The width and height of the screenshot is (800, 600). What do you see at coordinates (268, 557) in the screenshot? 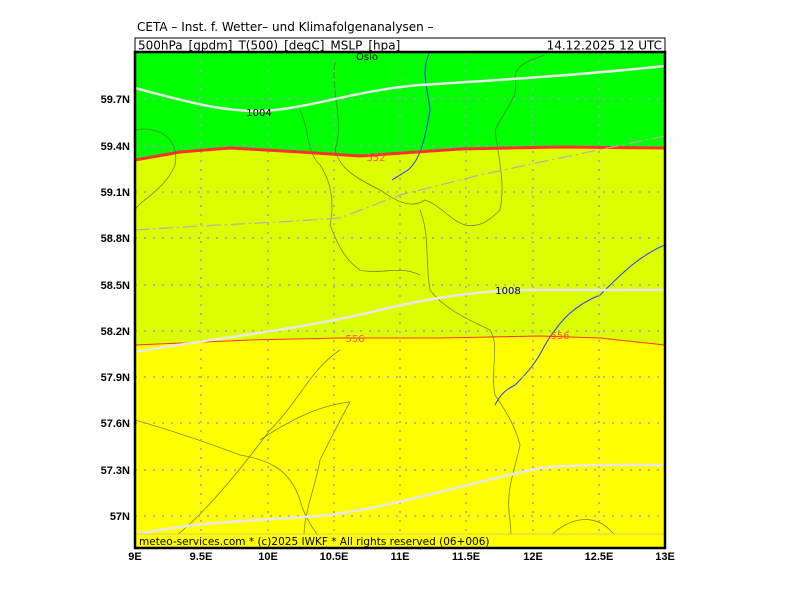
I see `lon-tick: 10E` at bounding box center [268, 557].